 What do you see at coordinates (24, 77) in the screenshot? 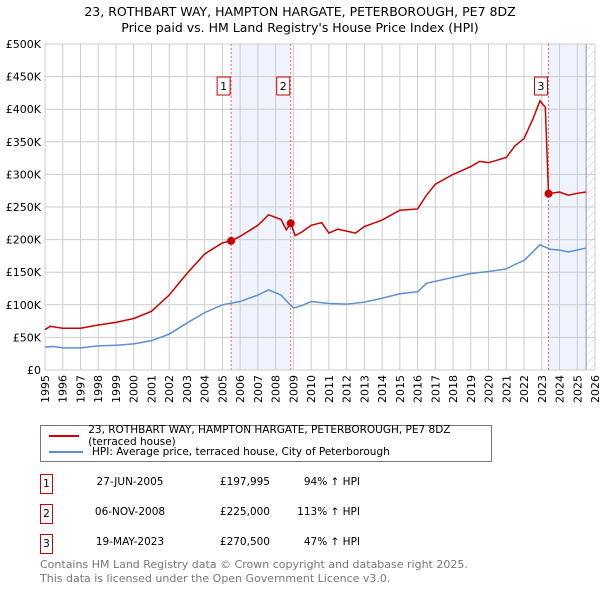
I see `y-tick-label: £450K` at bounding box center [24, 77].